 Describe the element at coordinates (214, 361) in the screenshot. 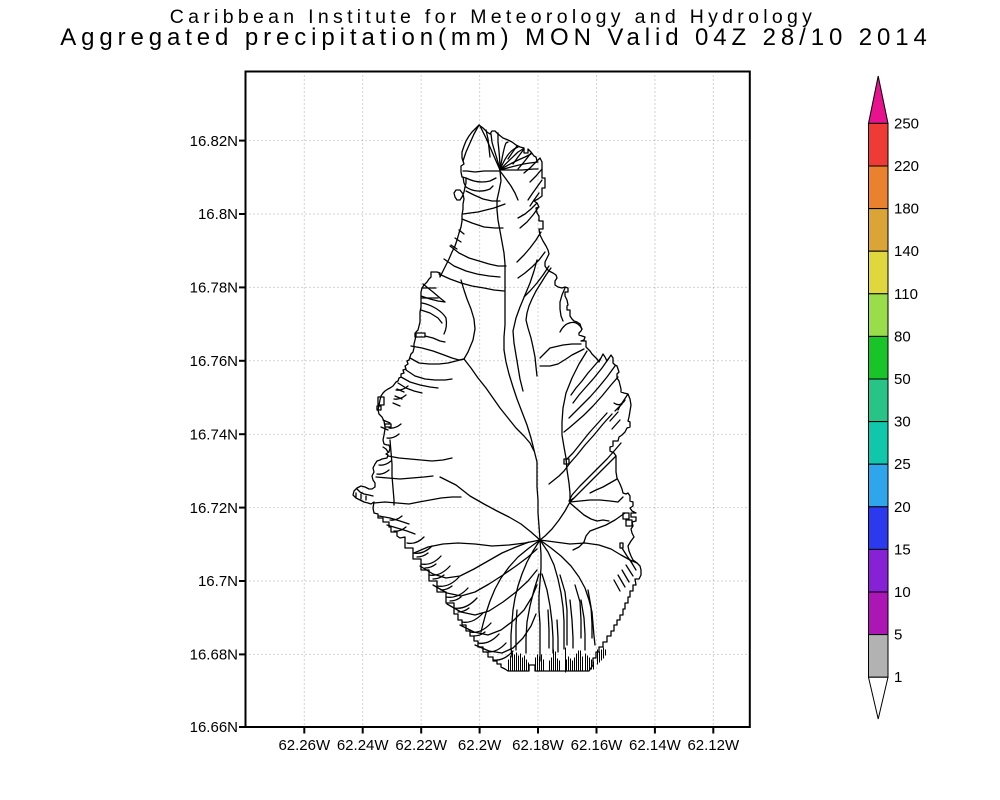

I see `svg-text: 16.76N` at that location.